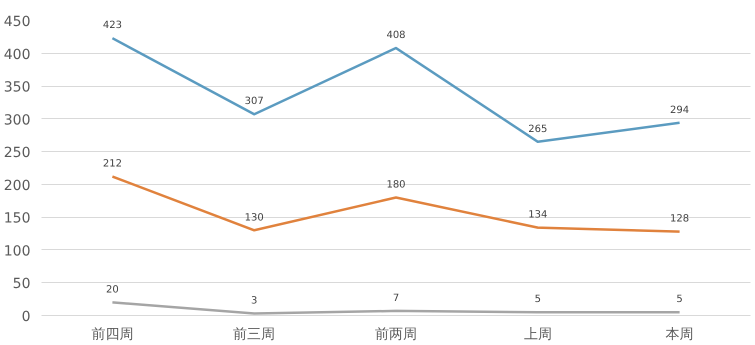 The image size is (755, 345). I want to click on data-label: 180, so click(396, 185).